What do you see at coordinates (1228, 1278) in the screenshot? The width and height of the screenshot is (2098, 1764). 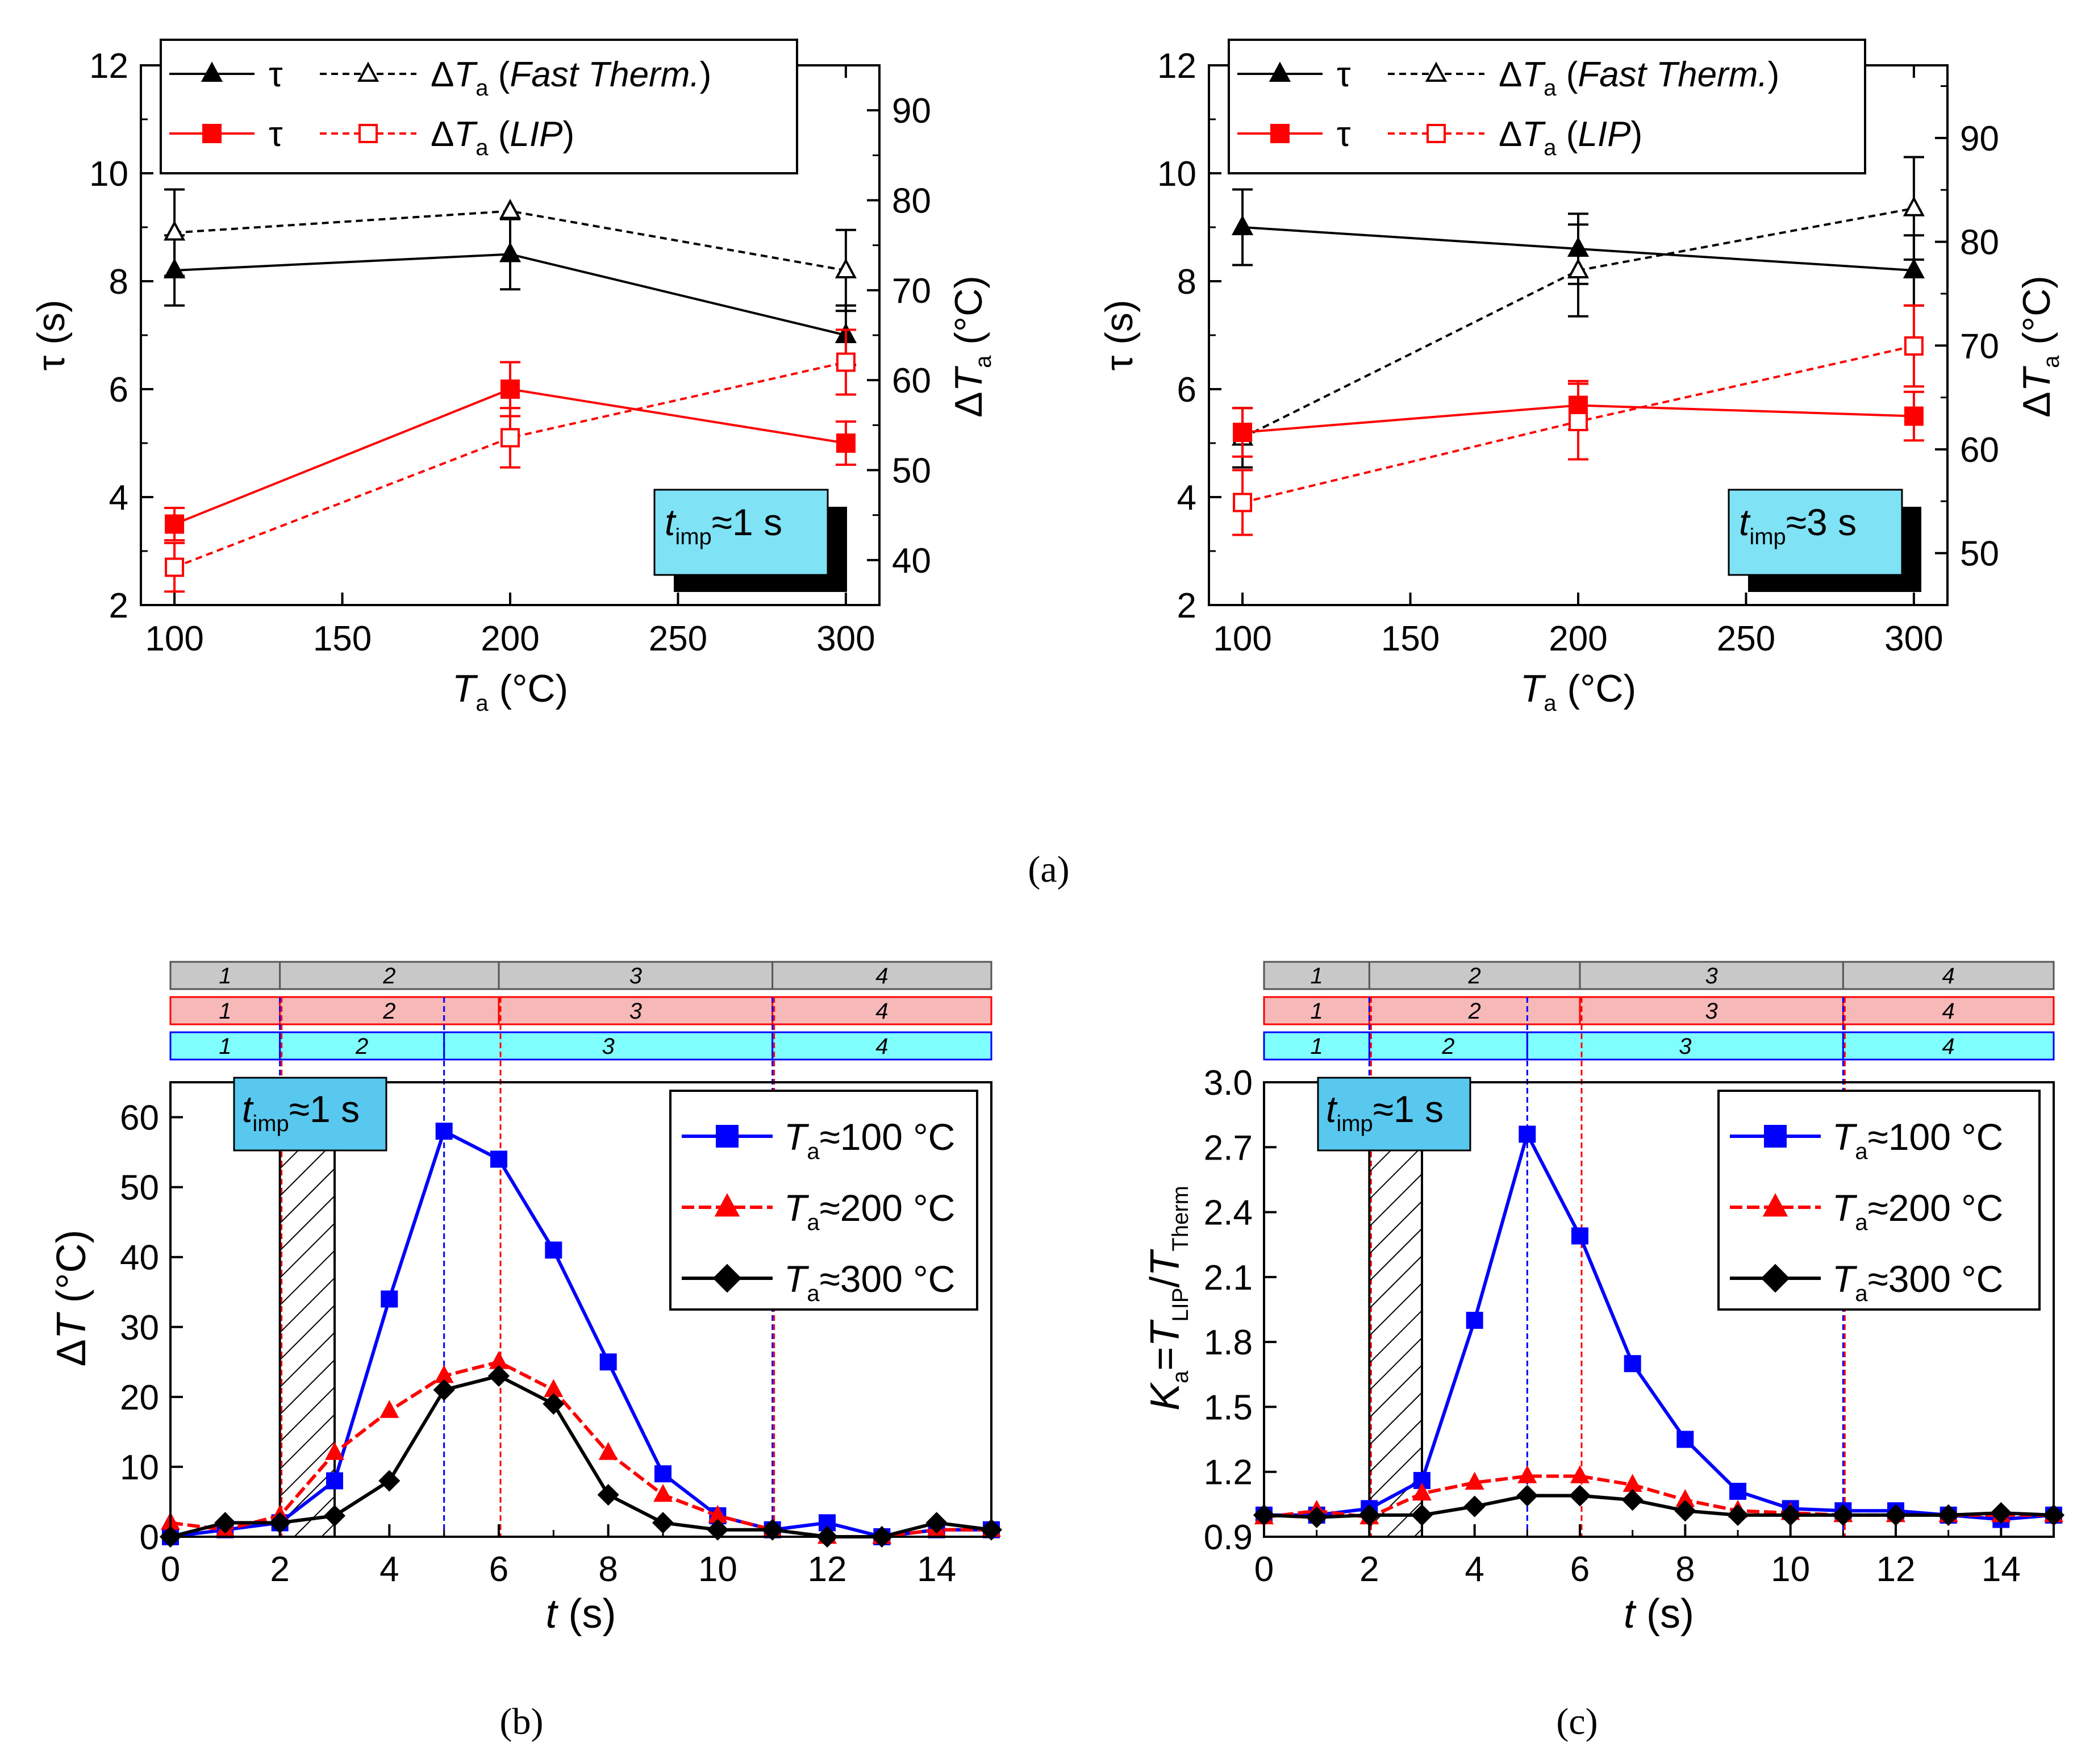 I see `y-tick-label: 2.1` at bounding box center [1228, 1278].